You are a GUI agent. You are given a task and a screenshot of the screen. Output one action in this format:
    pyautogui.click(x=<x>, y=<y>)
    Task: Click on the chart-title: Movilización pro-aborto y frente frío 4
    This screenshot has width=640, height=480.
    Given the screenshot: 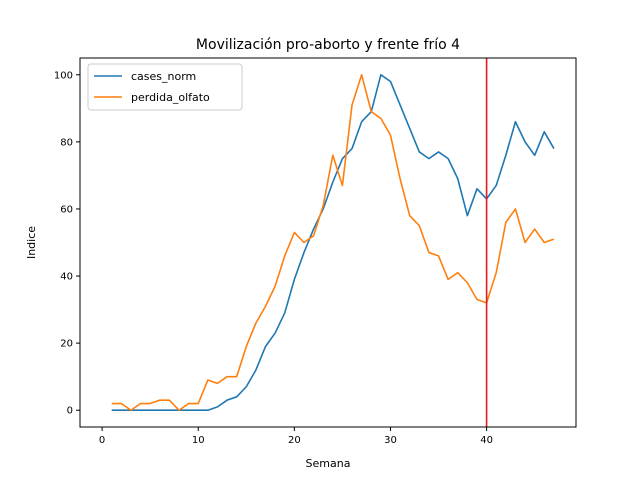 What is the action you would take?
    pyautogui.click(x=328, y=45)
    